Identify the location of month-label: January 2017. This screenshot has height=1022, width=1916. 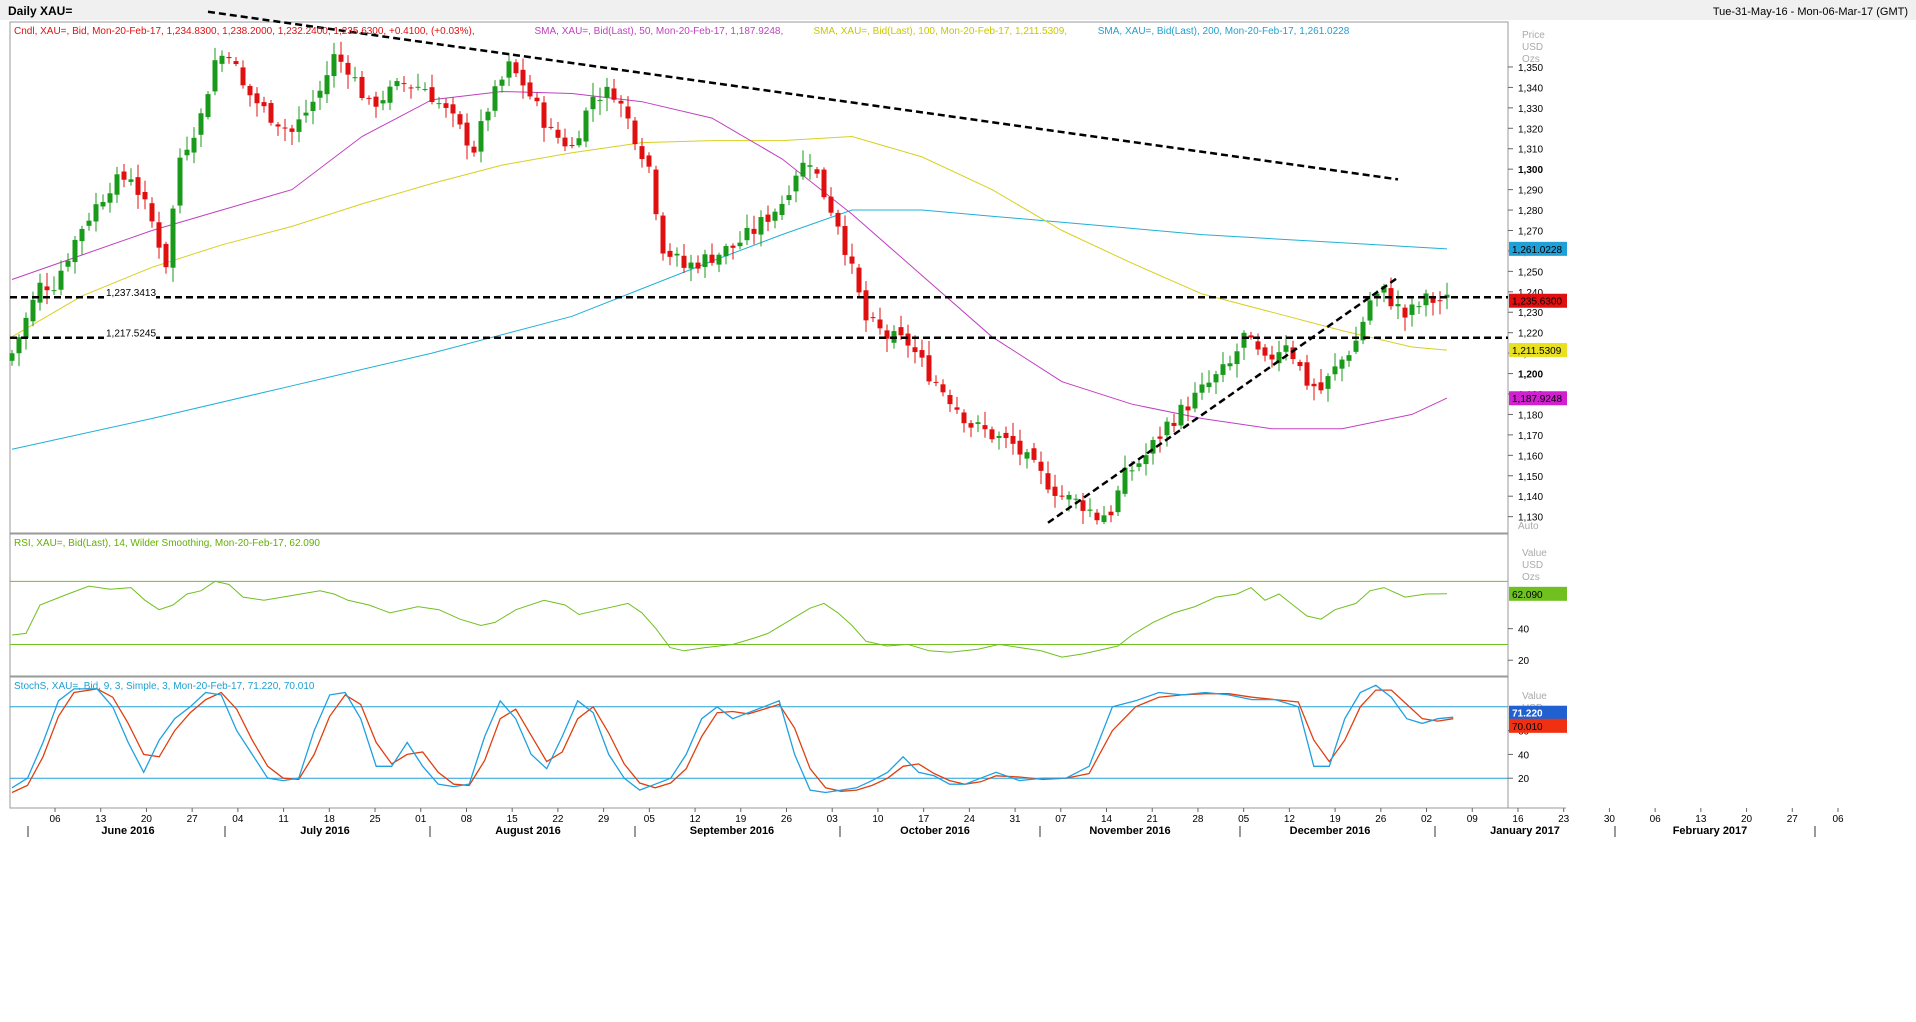
(1525, 831).